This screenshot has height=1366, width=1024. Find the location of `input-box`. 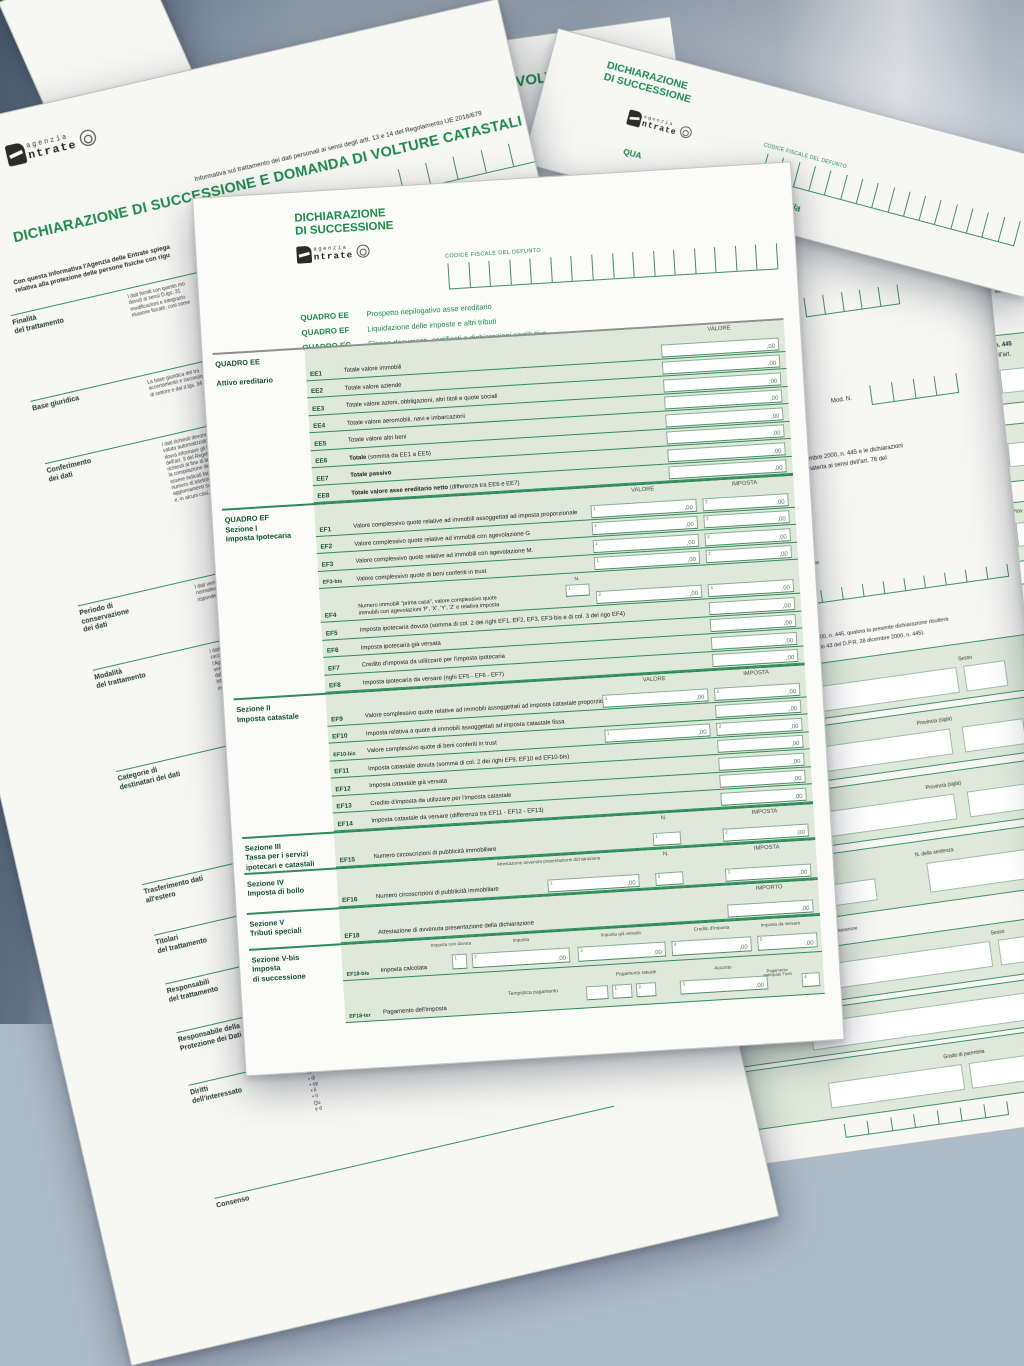

input-box is located at coordinates (597, 992).